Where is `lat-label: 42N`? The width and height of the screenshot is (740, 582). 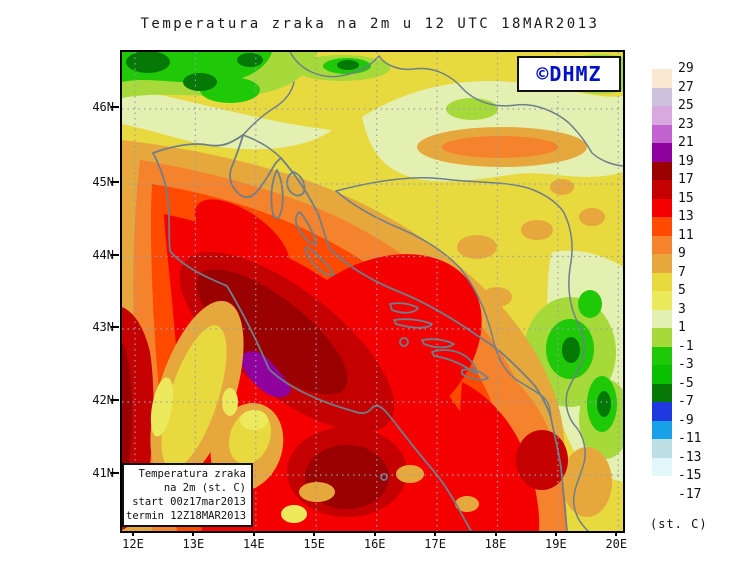 lat-label: 42N is located at coordinates (103, 400).